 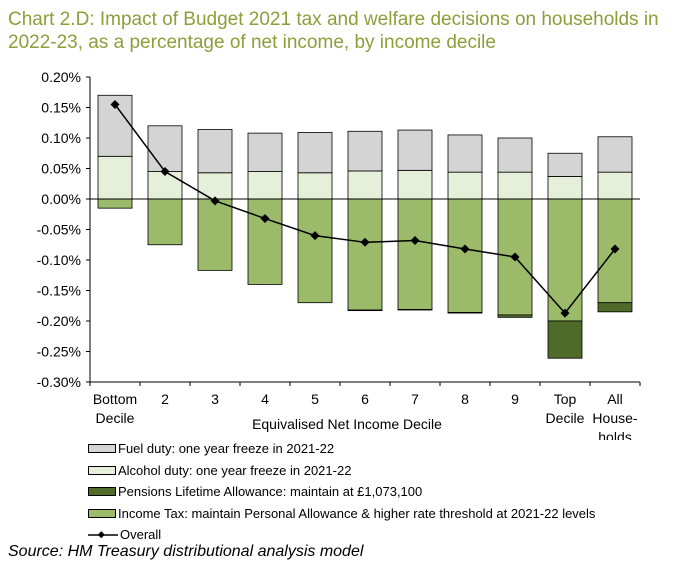 I want to click on x-tick-label: 7, so click(x=415, y=399).